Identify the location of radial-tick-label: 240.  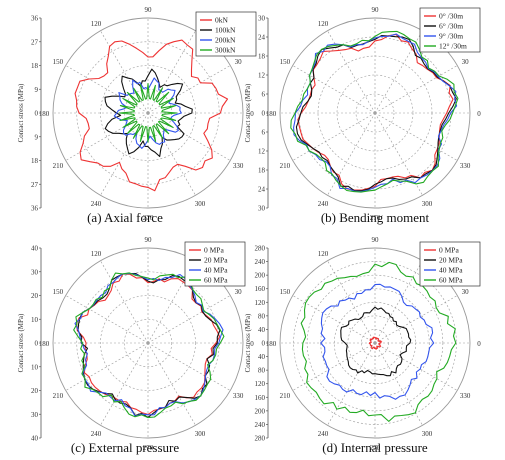
(260, 425).